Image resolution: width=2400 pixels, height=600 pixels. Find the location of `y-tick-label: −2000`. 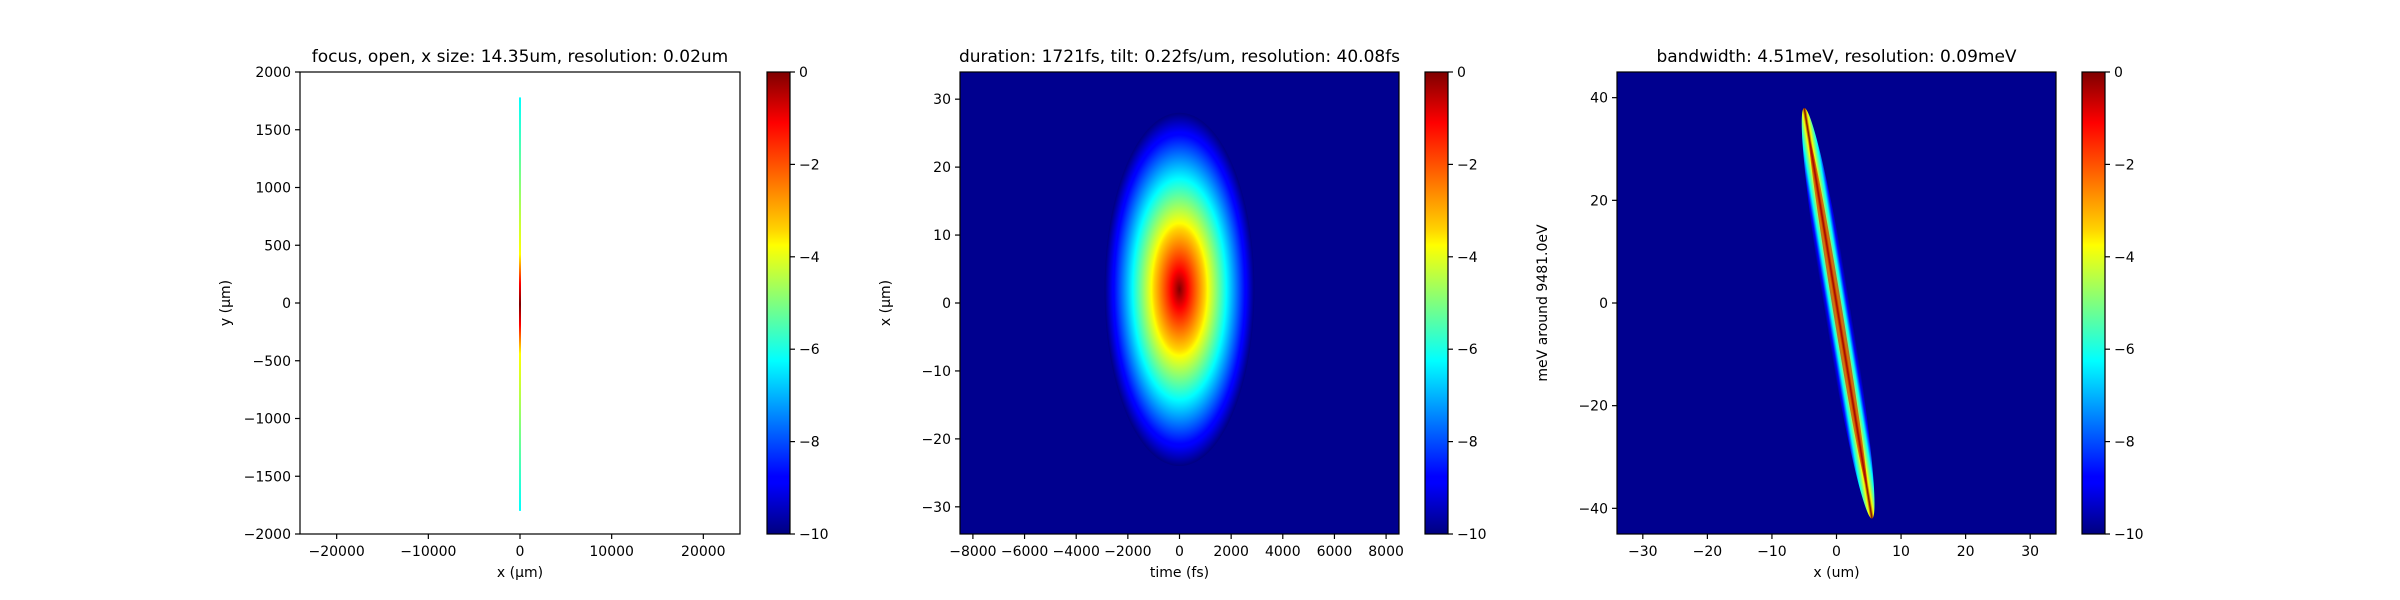

y-tick-label: −2000 is located at coordinates (267, 535).